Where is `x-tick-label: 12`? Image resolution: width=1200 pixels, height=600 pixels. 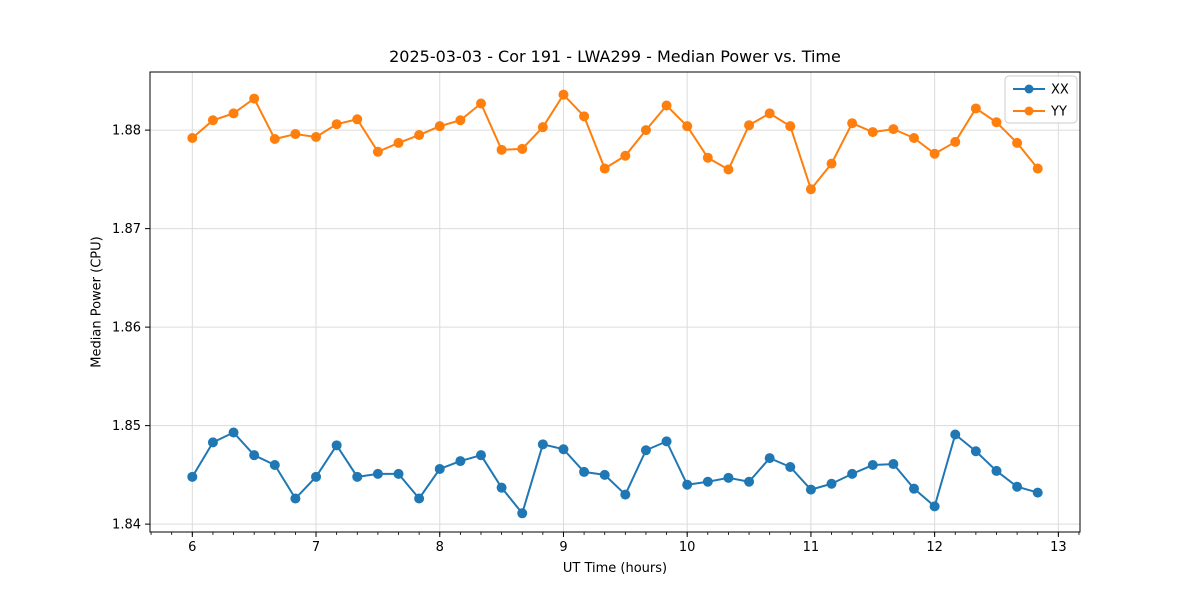 x-tick-label: 12 is located at coordinates (934, 547).